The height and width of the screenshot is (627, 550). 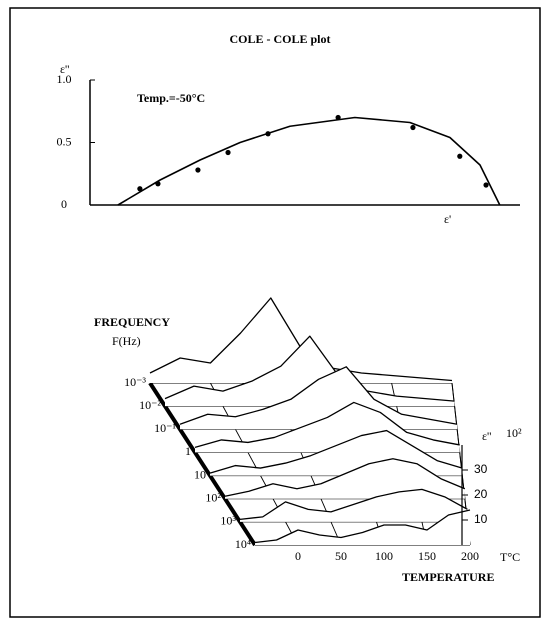 I want to click on annotation: Temp.=-50°C, so click(x=171, y=98).